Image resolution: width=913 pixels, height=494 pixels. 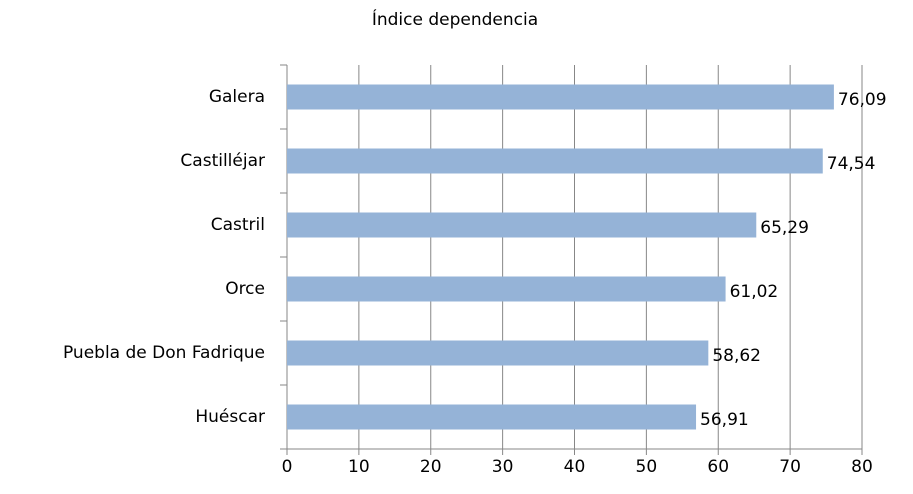 What do you see at coordinates (718, 467) in the screenshot?
I see `x-tick-label: 60` at bounding box center [718, 467].